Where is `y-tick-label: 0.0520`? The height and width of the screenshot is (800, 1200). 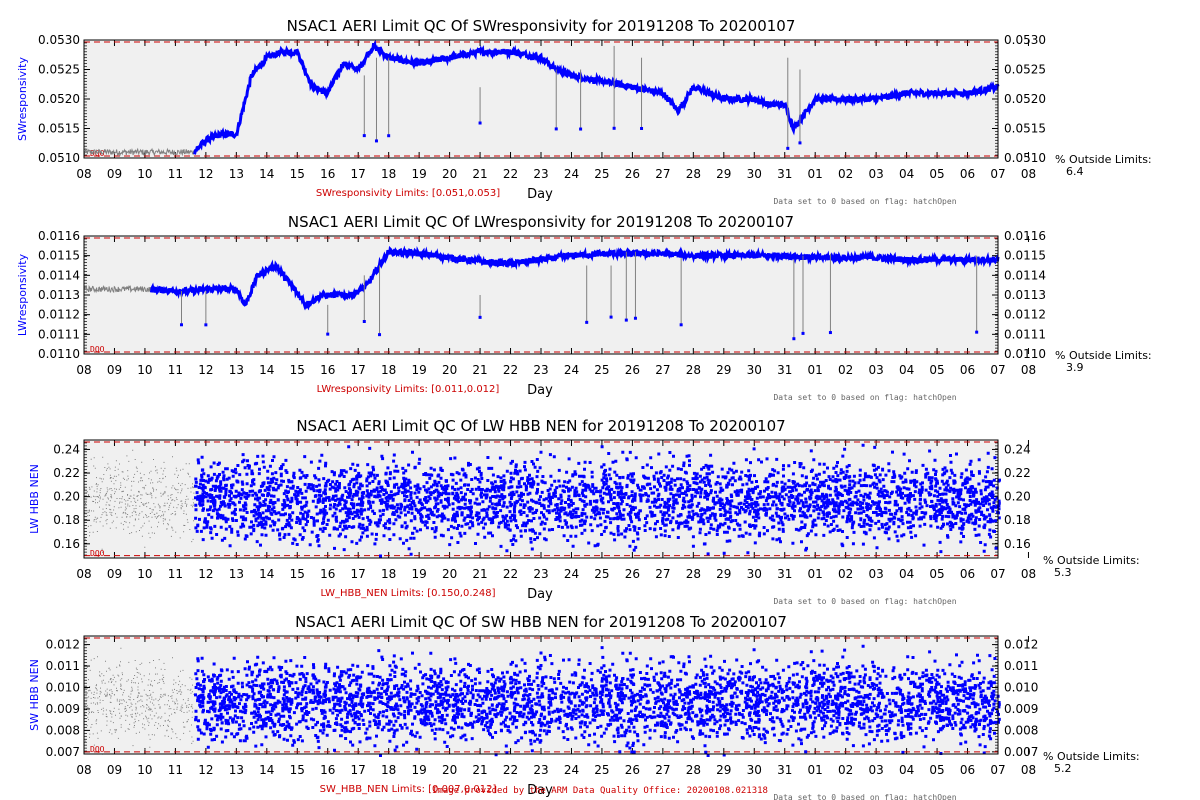
y-tick-label: 0.0520 is located at coordinates (59, 99).